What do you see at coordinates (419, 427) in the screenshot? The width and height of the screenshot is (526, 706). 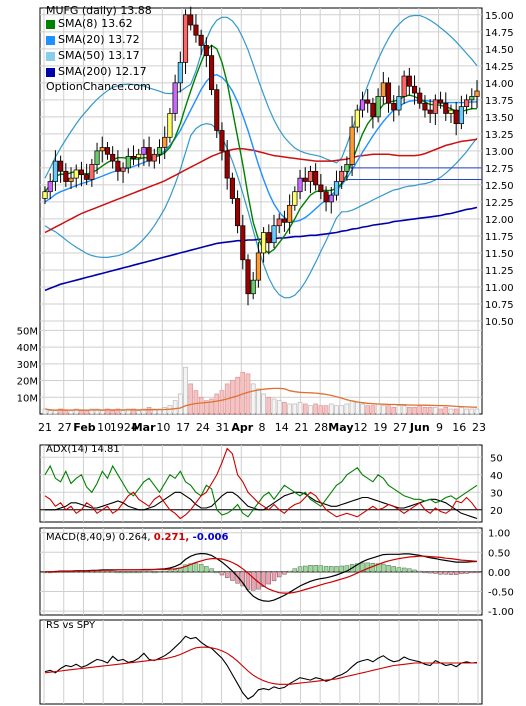 I see `x-tick-label: Jun` at bounding box center [419, 427].